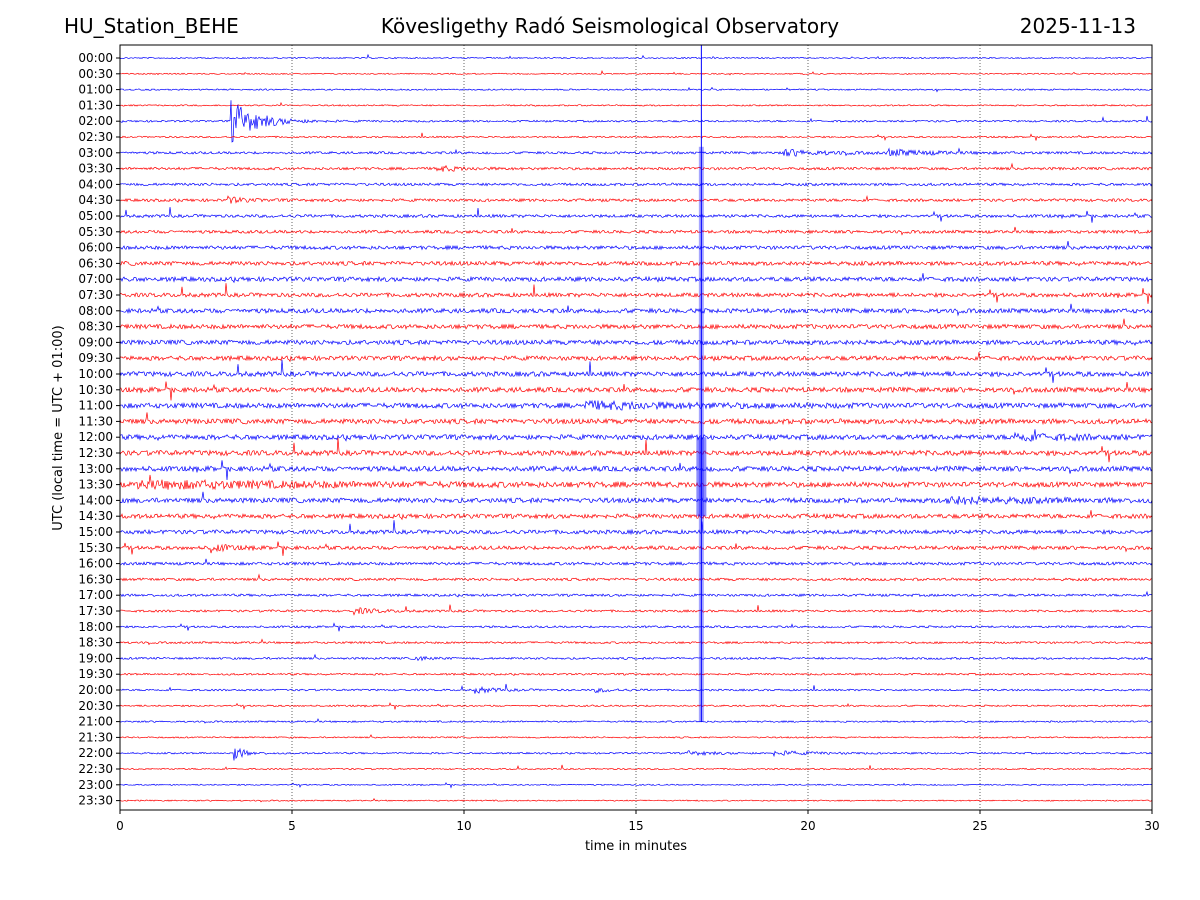 The height and width of the screenshot is (900, 1200). I want to click on y-tick-label: 08:30, so click(95, 327).